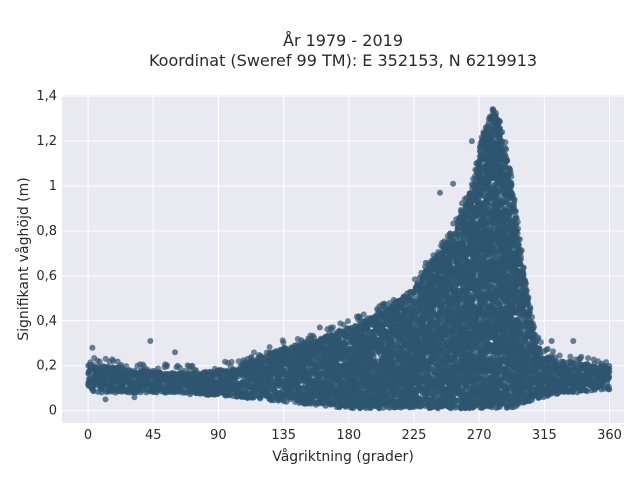 The image size is (640, 480). I want to click on data-point, so click(93, 391).